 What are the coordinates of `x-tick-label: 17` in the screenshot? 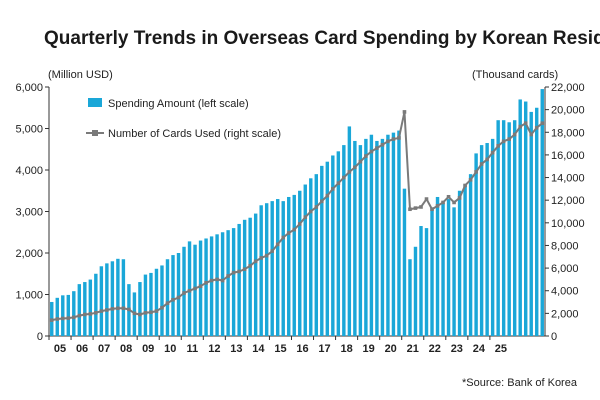 It's located at (324, 349).